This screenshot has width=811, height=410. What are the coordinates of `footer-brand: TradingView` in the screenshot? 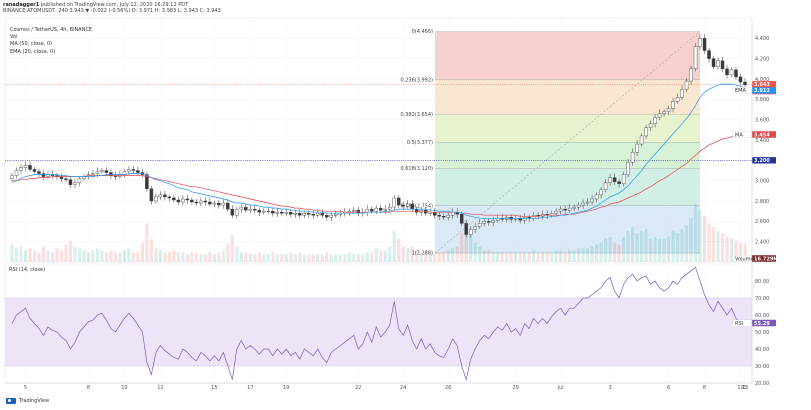 It's located at (34, 401).